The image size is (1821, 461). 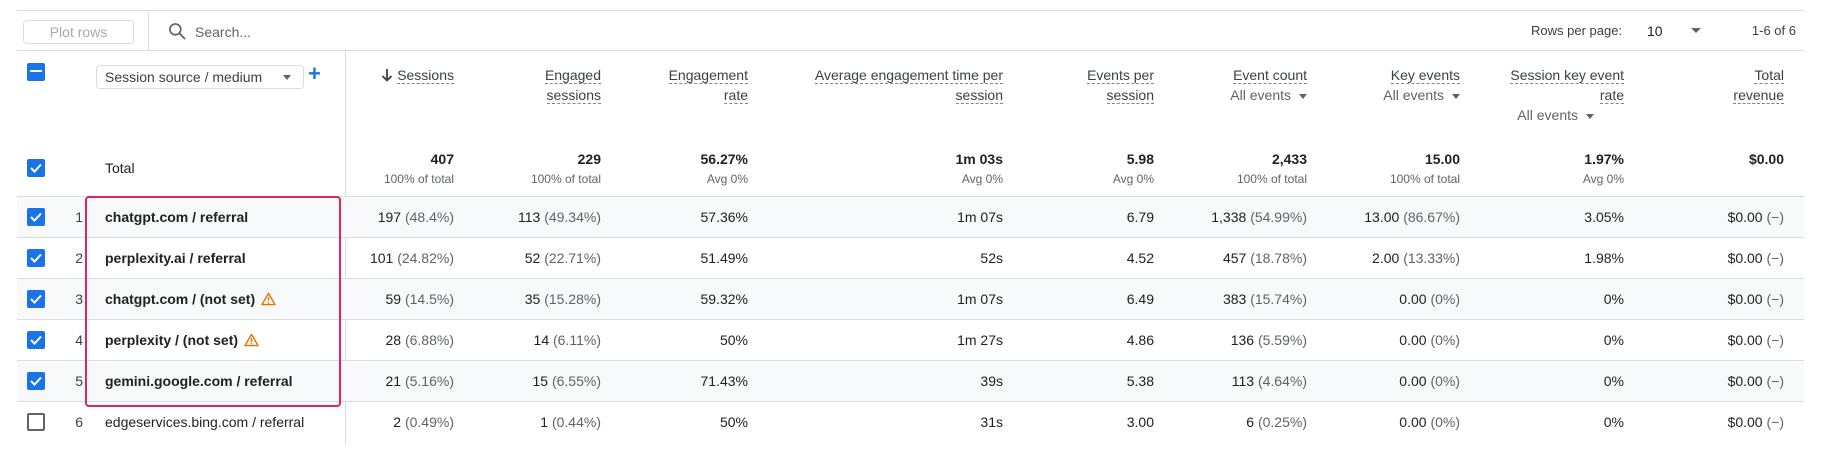 I want to click on total-event-count: 2,433 100% of total, so click(x=1271, y=168).